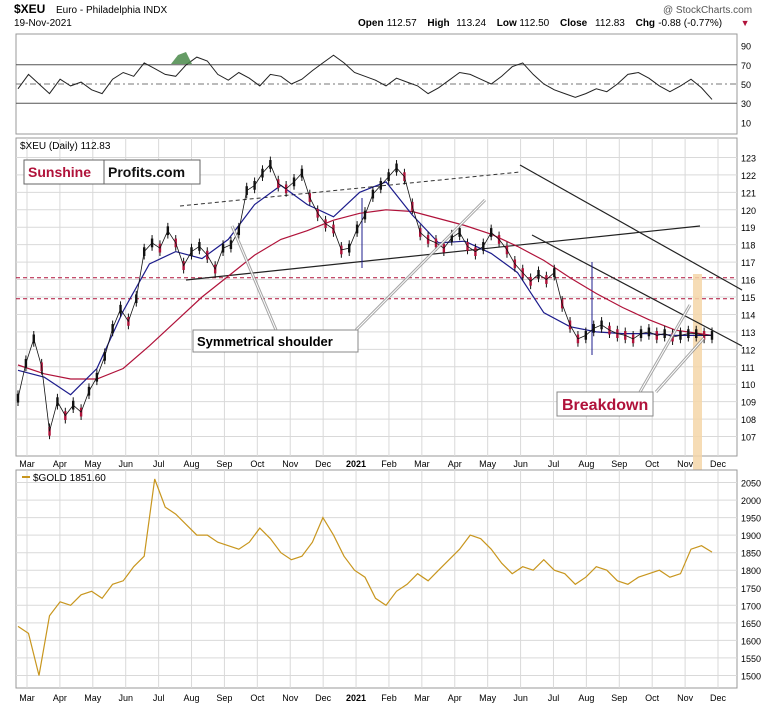  Describe the element at coordinates (610, 23) in the screenshot. I see `ohlc-value-close: 112.83` at that location.